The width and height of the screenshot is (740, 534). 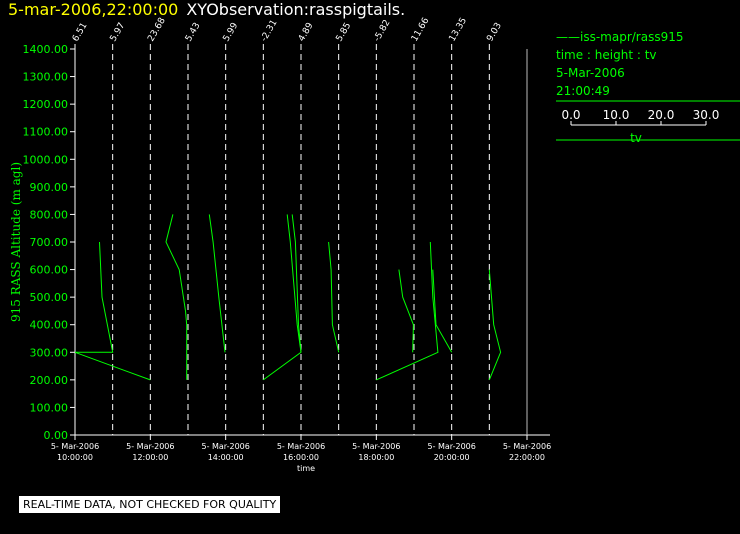 I want to click on legend-axes-info: time : height : tv, so click(x=606, y=55).